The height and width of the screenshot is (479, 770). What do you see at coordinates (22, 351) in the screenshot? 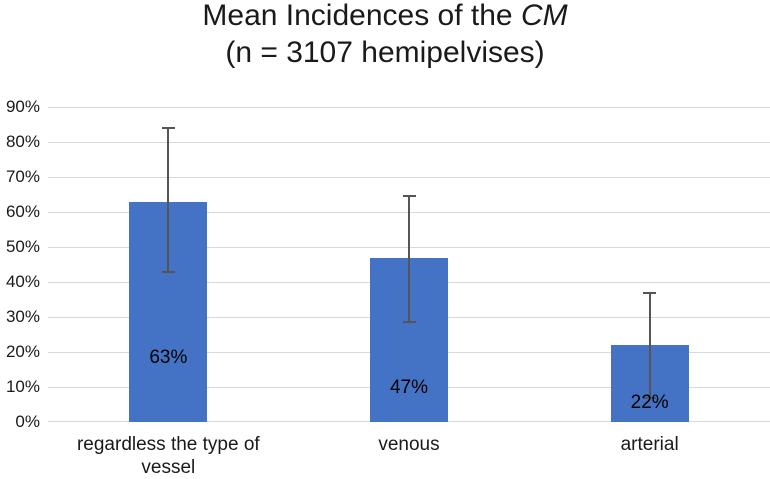
I see `y-tick-label-20: 20%` at bounding box center [22, 351].